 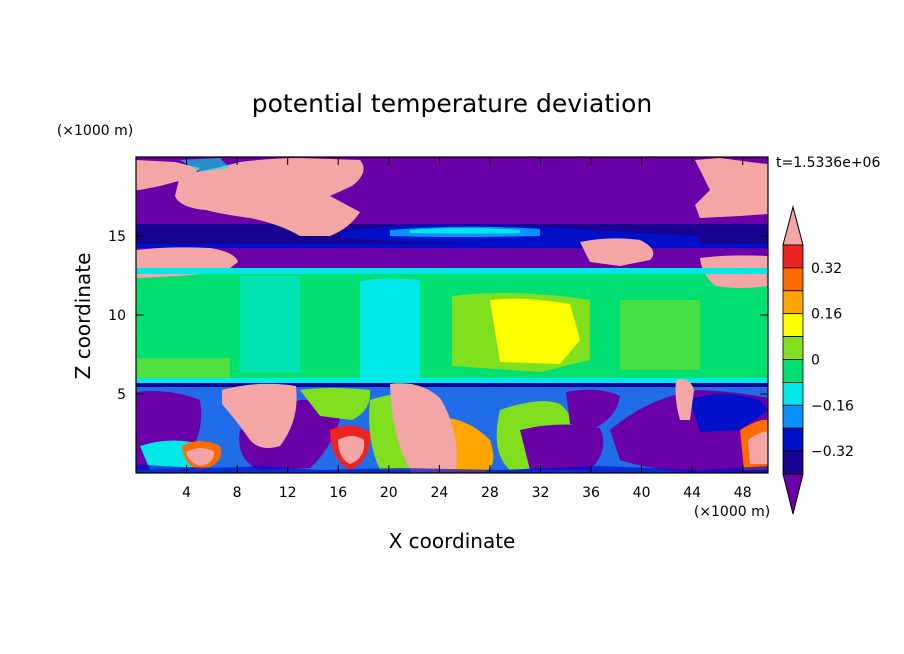 I want to click on colorbar-ticks: 0.32 0.16 0 −0.16 −0.32, so click(x=832, y=360).